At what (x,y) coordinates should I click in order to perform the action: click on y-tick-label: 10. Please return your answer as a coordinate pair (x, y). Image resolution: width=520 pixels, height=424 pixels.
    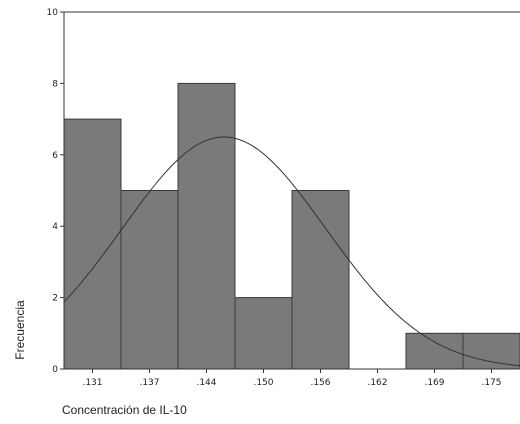
    Looking at the image, I should click on (53, 13).